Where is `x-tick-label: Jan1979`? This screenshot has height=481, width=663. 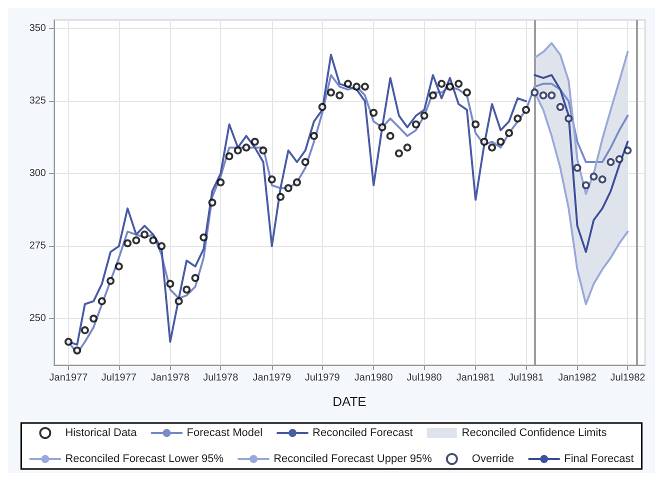 x-tick-label: Jan1979 is located at coordinates (272, 378).